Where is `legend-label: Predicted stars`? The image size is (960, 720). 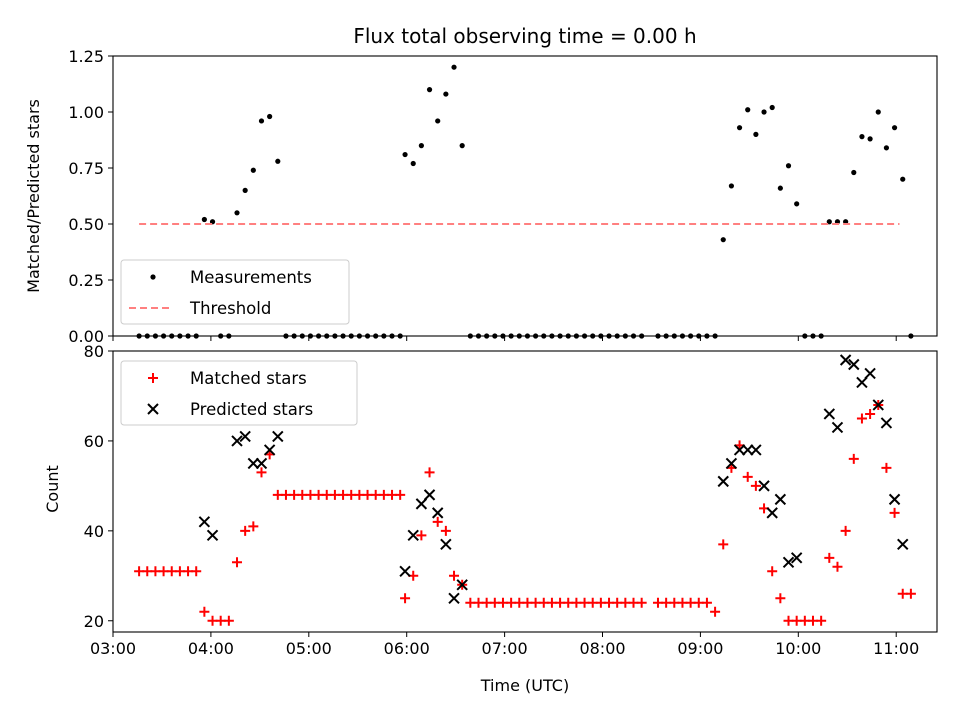
legend-label: Predicted stars is located at coordinates (251, 409).